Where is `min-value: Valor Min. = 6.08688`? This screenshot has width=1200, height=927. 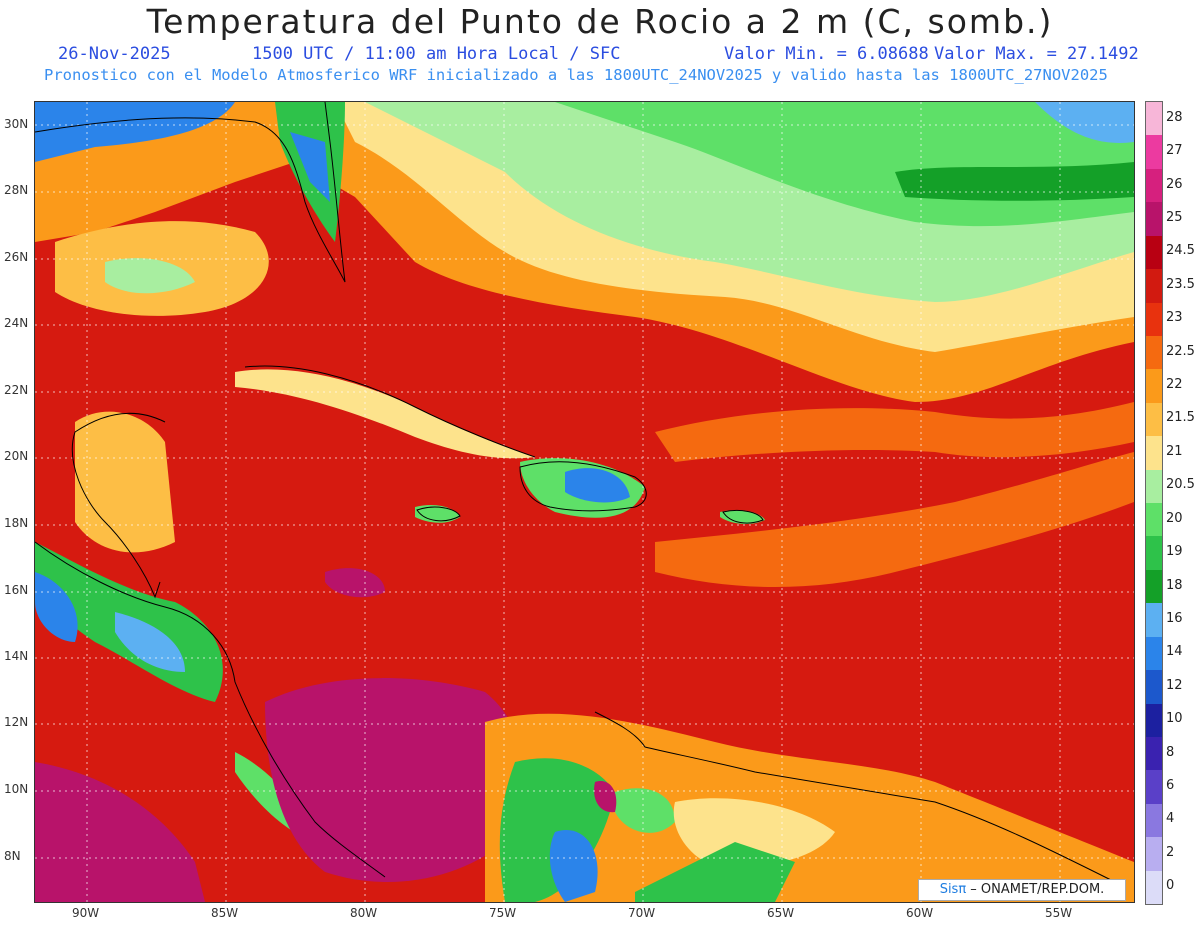
min-value: Valor Min. = 6.08688 is located at coordinates (826, 54).